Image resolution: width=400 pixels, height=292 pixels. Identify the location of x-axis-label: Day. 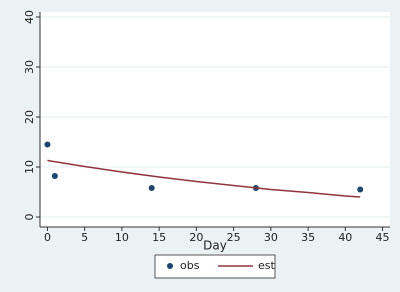
(215, 246).